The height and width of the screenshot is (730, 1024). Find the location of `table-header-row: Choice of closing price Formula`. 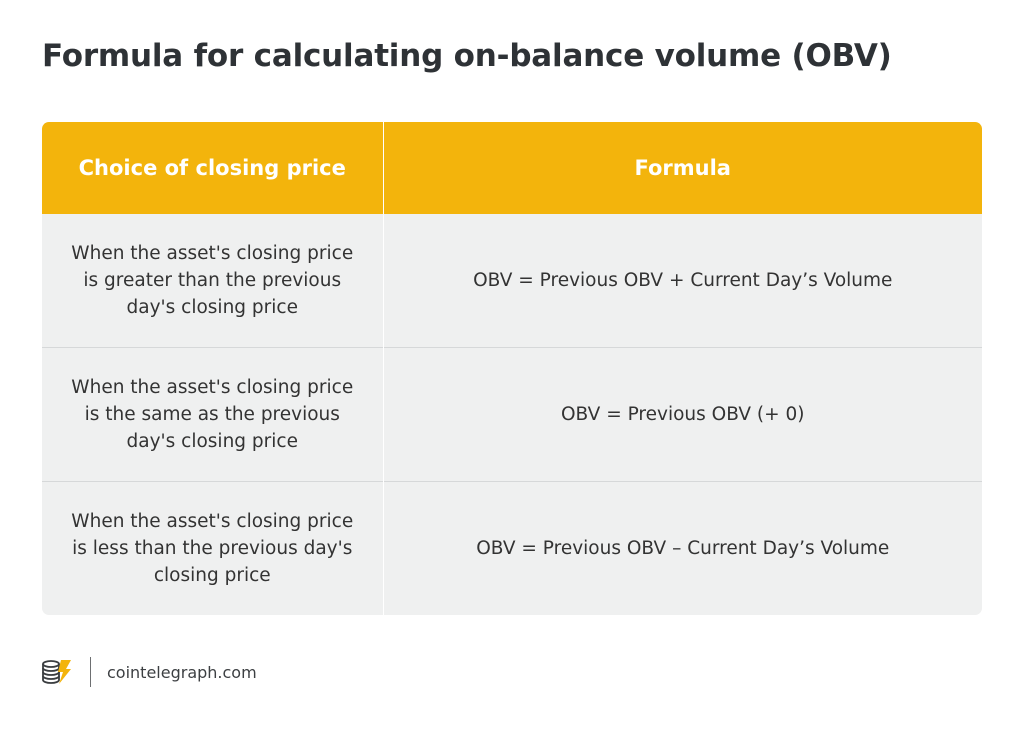

table-header-row: Choice of closing price Formula is located at coordinates (512, 168).